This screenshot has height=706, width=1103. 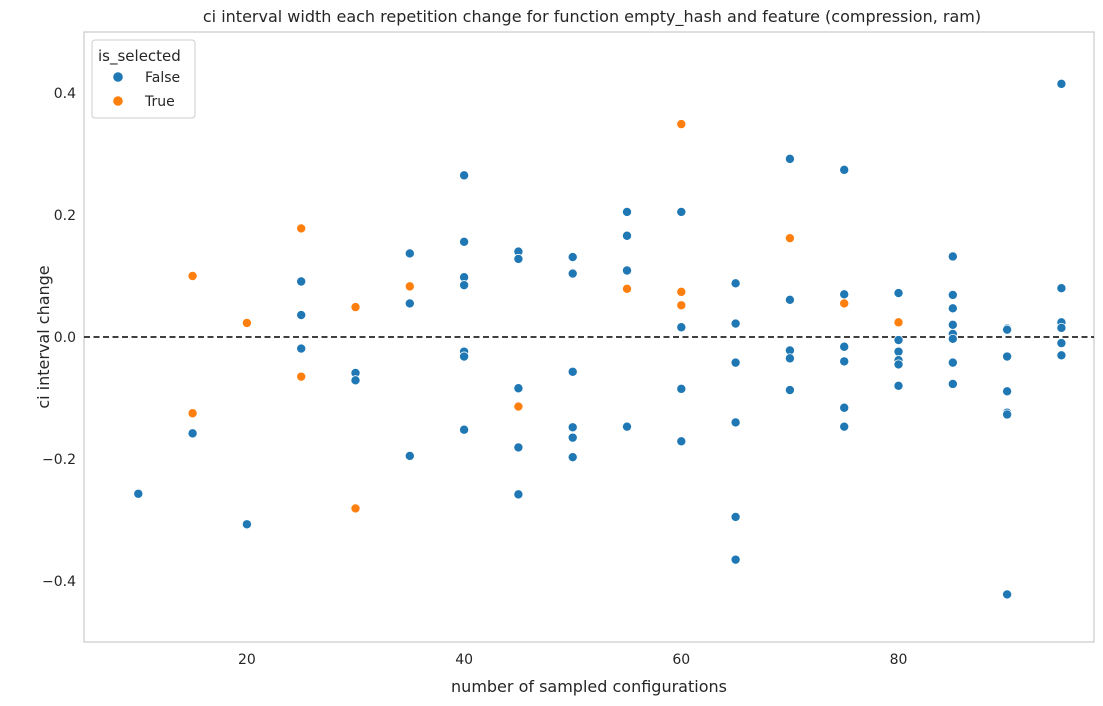 What do you see at coordinates (589, 686) in the screenshot?
I see `x-axis-label: number of sampled configurations` at bounding box center [589, 686].